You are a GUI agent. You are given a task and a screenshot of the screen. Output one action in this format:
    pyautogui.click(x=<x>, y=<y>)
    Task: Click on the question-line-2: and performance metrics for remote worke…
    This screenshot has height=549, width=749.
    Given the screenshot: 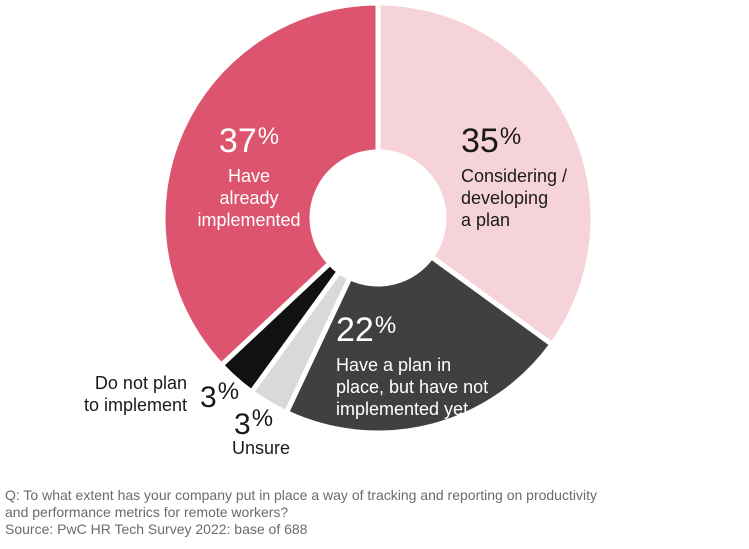 What is the action you would take?
    pyautogui.click(x=147, y=512)
    